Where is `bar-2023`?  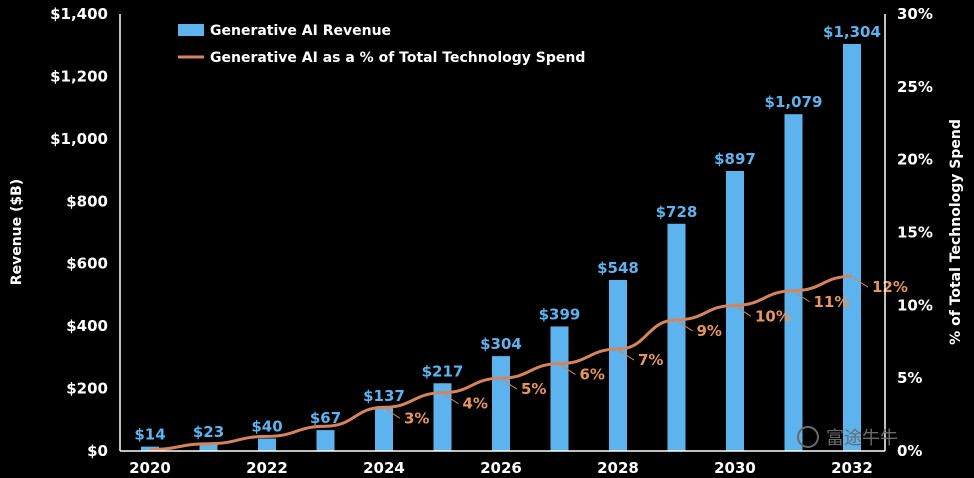
bar-2023 is located at coordinates (325, 440).